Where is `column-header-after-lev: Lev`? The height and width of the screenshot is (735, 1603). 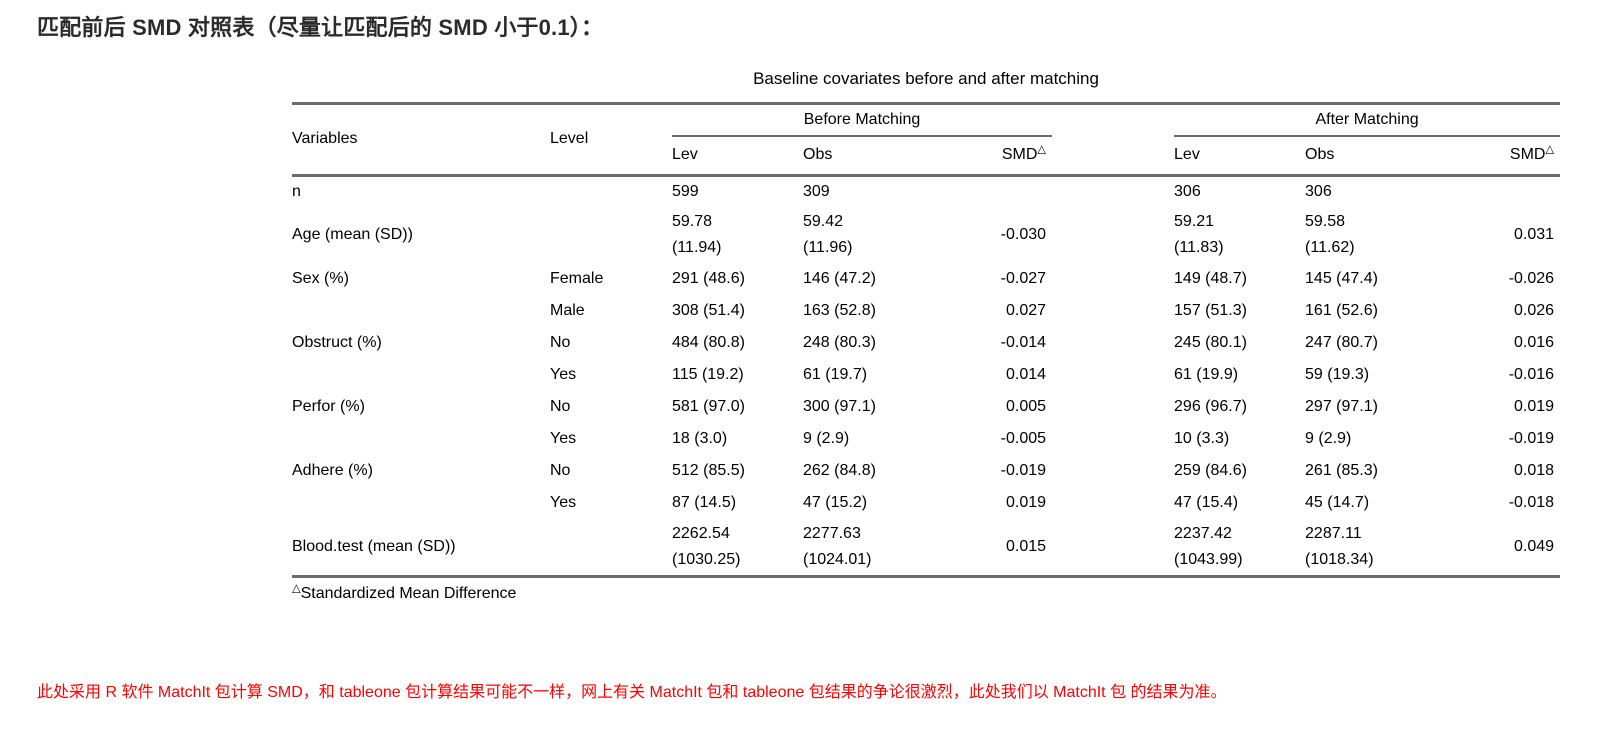 column-header-after-lev: Lev is located at coordinates (1240, 156).